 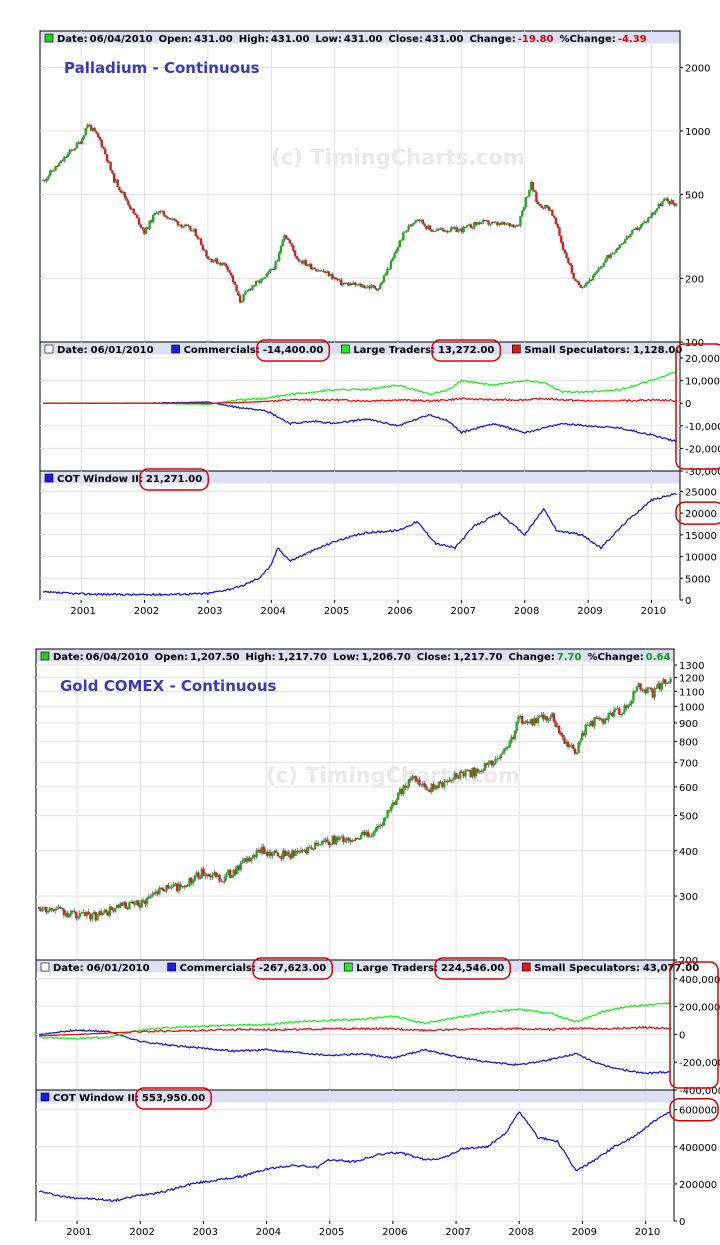 What do you see at coordinates (577, 350) in the screenshot?
I see `series-legend-name: Small Speculators:` at bounding box center [577, 350].